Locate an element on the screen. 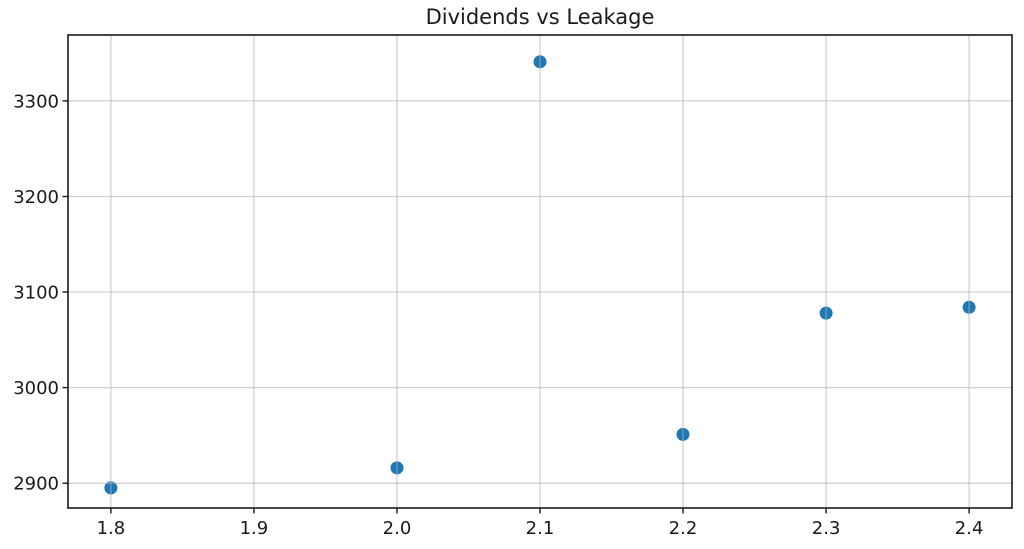 The height and width of the screenshot is (549, 1024). y-tick-label: 3000 is located at coordinates (36, 388).